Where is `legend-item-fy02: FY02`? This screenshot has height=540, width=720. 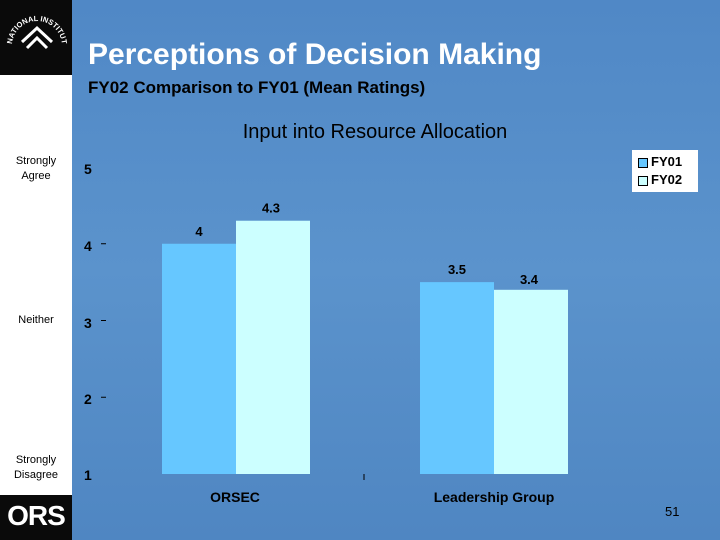
legend-item-fy02: FY02 is located at coordinates (660, 179).